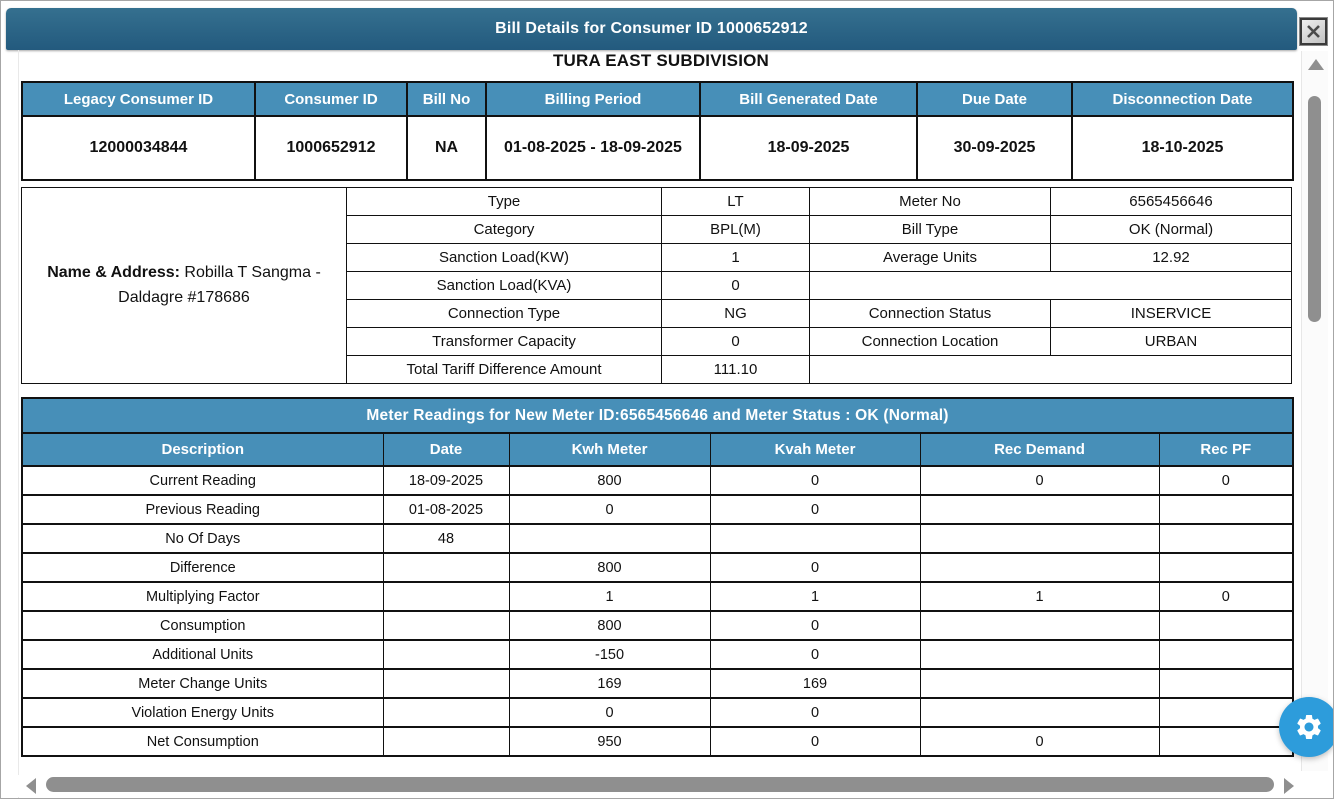 This screenshot has height=799, width=1334. What do you see at coordinates (1314, 209) in the screenshot?
I see `vertical-scrollbar-thumb` at bounding box center [1314, 209].